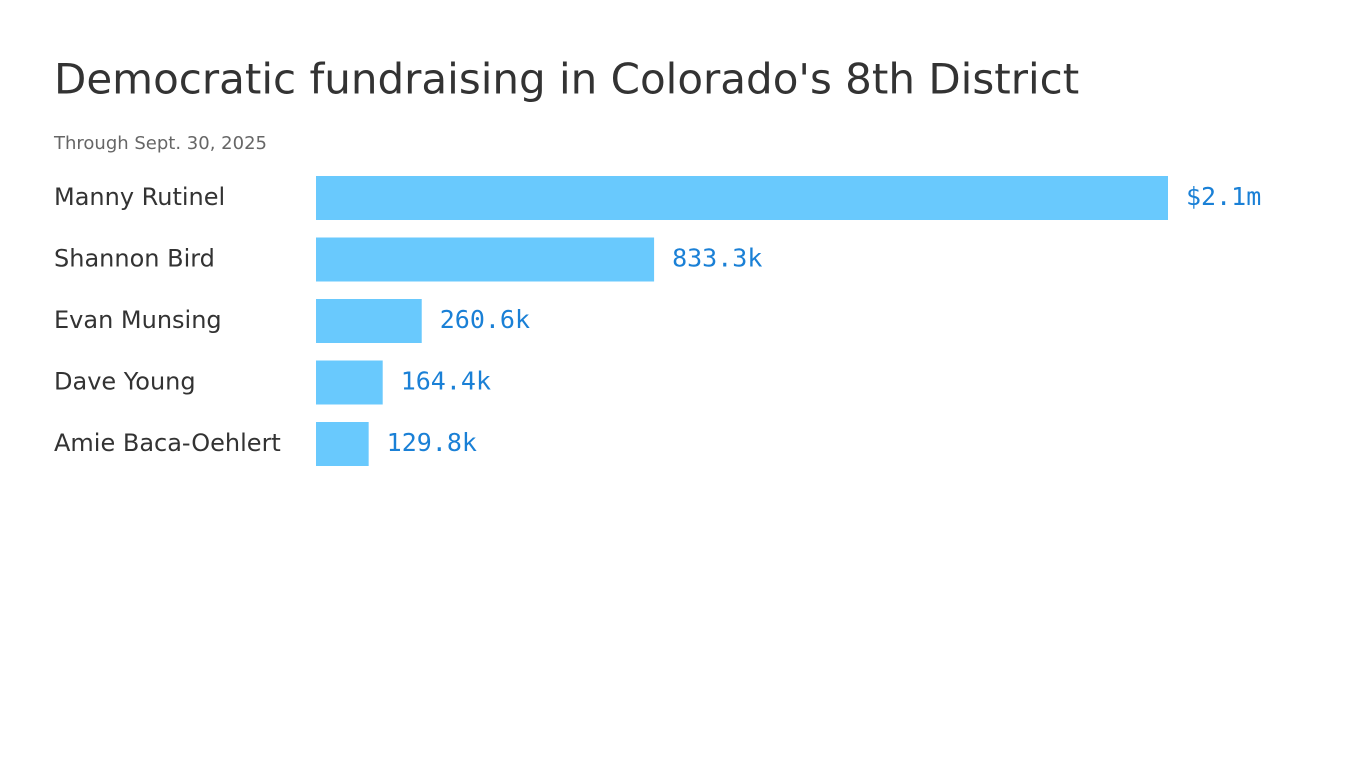 The height and width of the screenshot is (768, 1366). Describe the element at coordinates (139, 197) in the screenshot. I see `category-label: Manny Rutinel` at that location.